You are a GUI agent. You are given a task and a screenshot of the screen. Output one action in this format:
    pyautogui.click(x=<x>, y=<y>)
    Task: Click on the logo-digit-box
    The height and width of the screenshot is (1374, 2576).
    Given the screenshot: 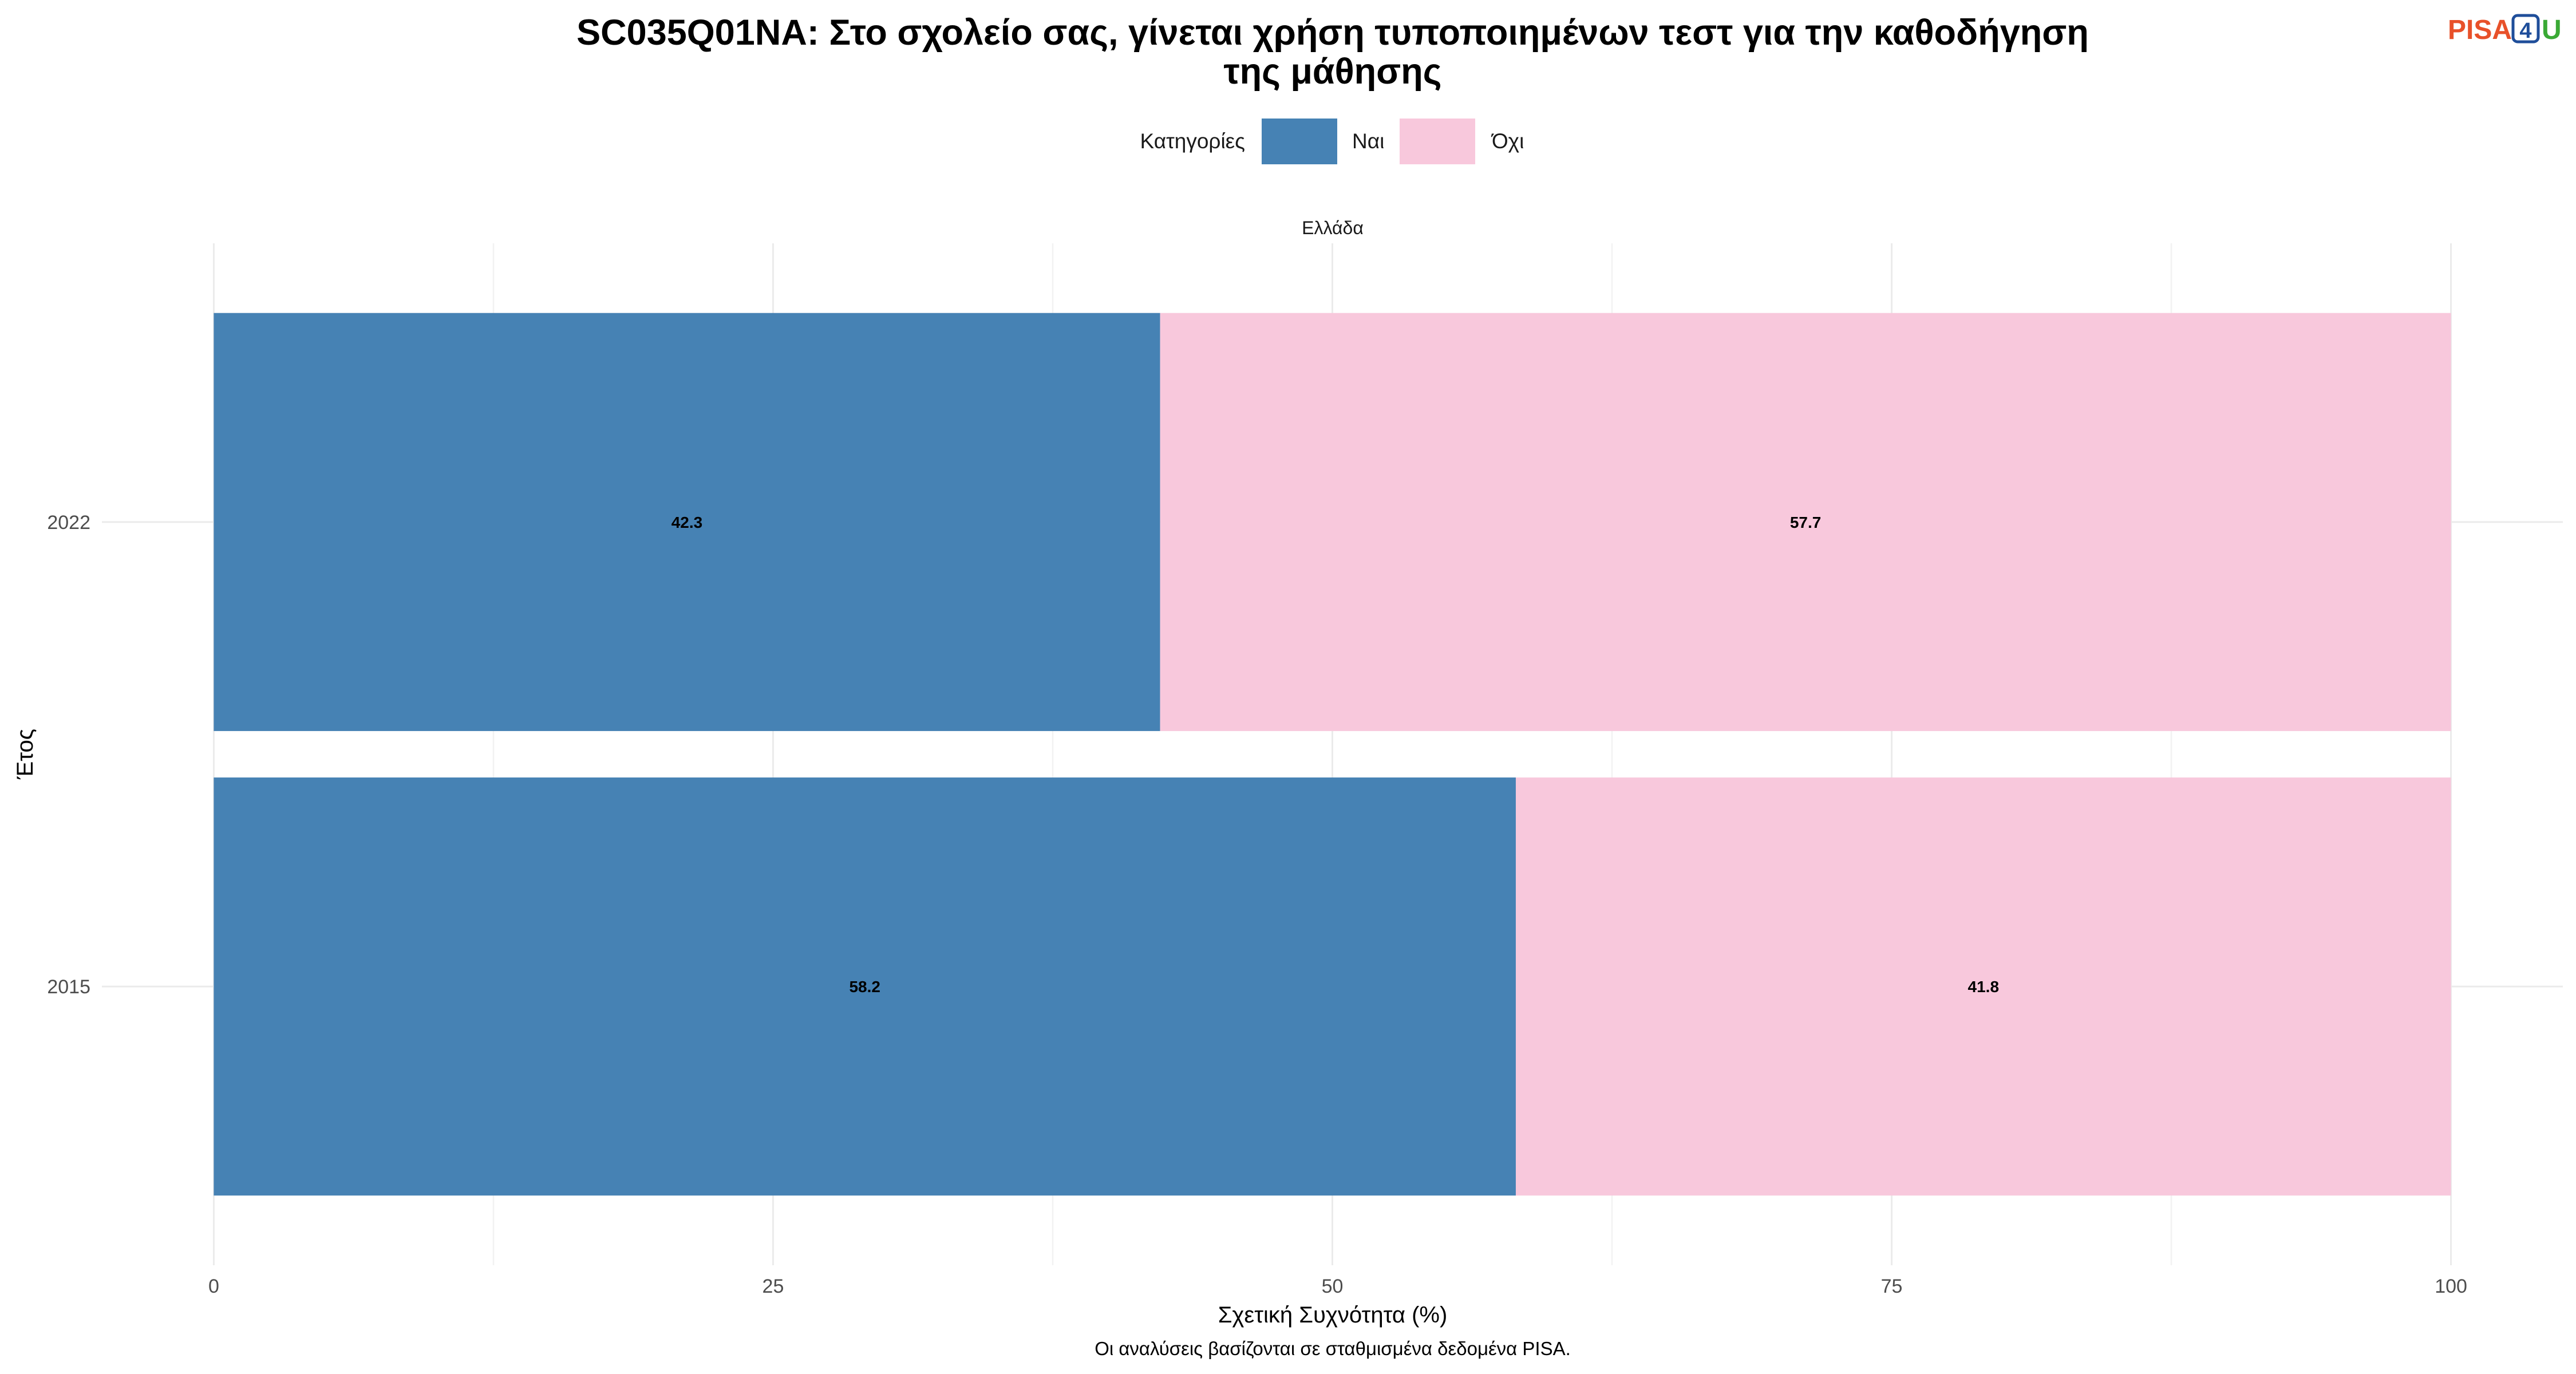 What is the action you would take?
    pyautogui.click(x=2525, y=29)
    